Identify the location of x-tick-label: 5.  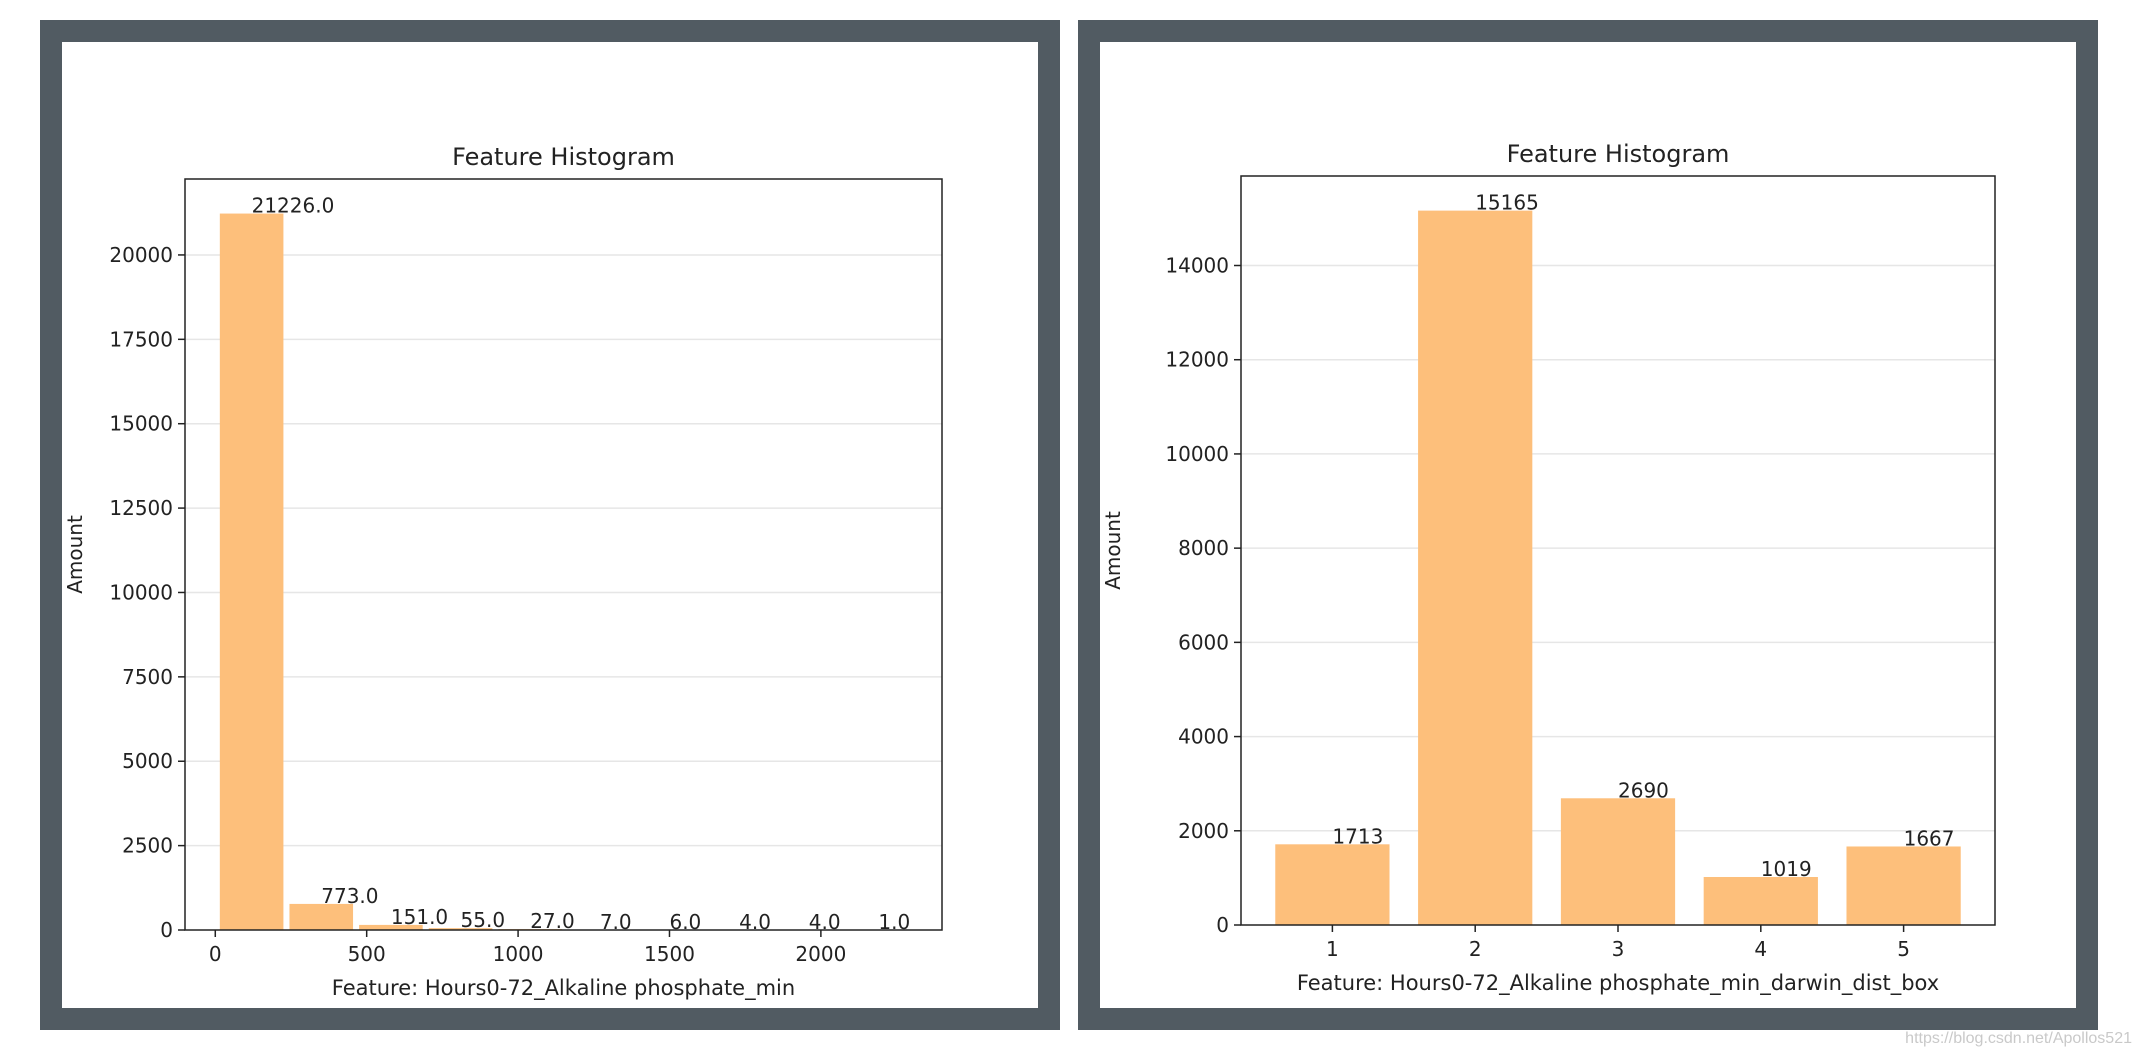
(1903, 949).